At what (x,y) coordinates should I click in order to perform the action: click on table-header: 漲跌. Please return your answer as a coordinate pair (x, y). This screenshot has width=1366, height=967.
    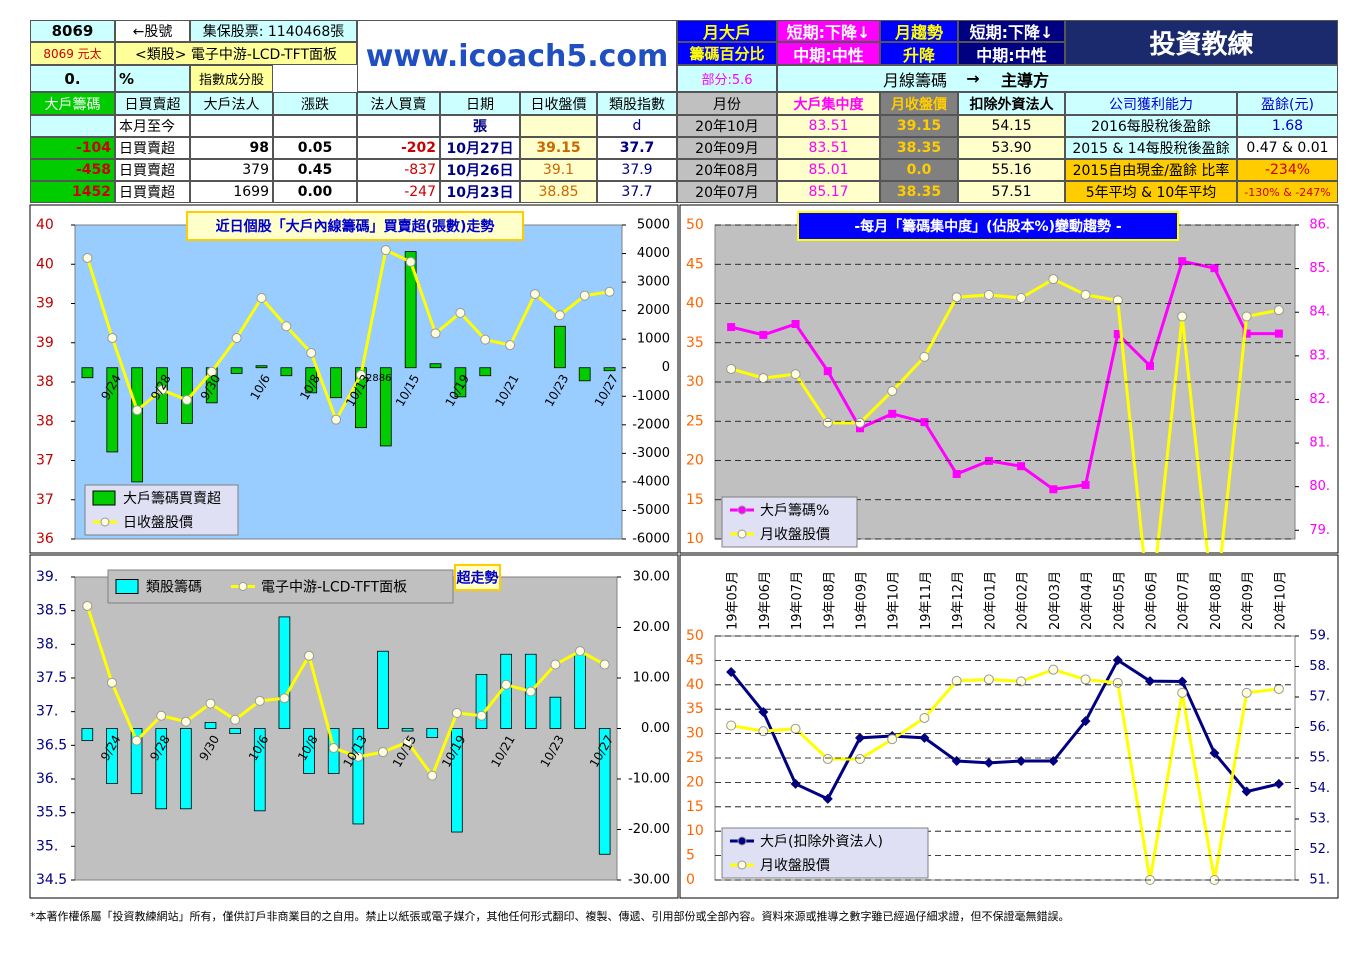
    Looking at the image, I should click on (315, 103).